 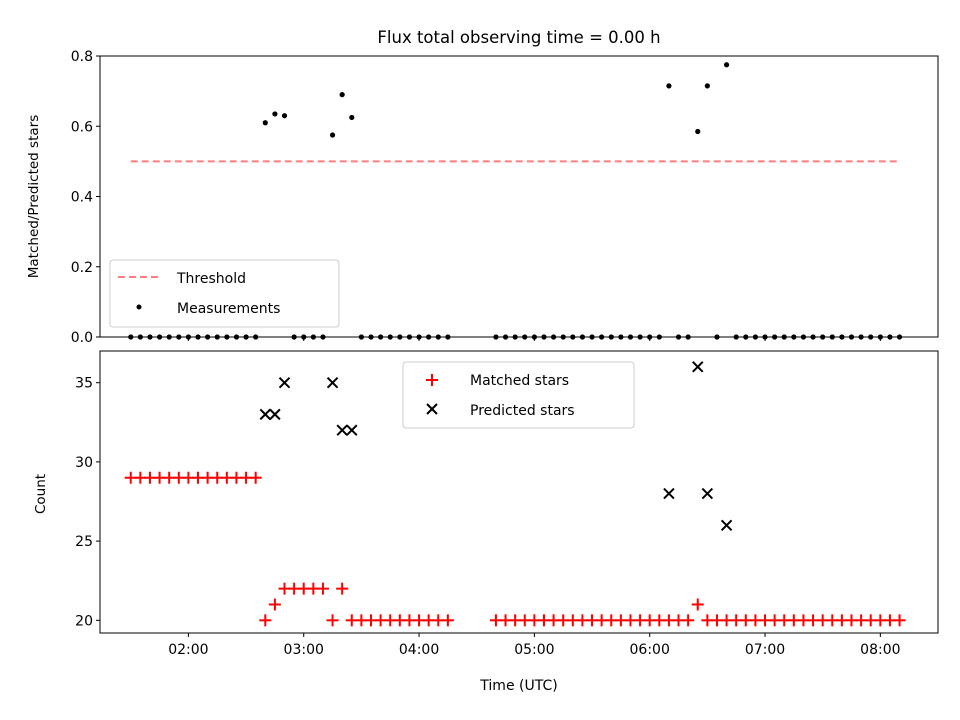 I want to click on measurements-legend-label: Measurements, so click(x=228, y=309).